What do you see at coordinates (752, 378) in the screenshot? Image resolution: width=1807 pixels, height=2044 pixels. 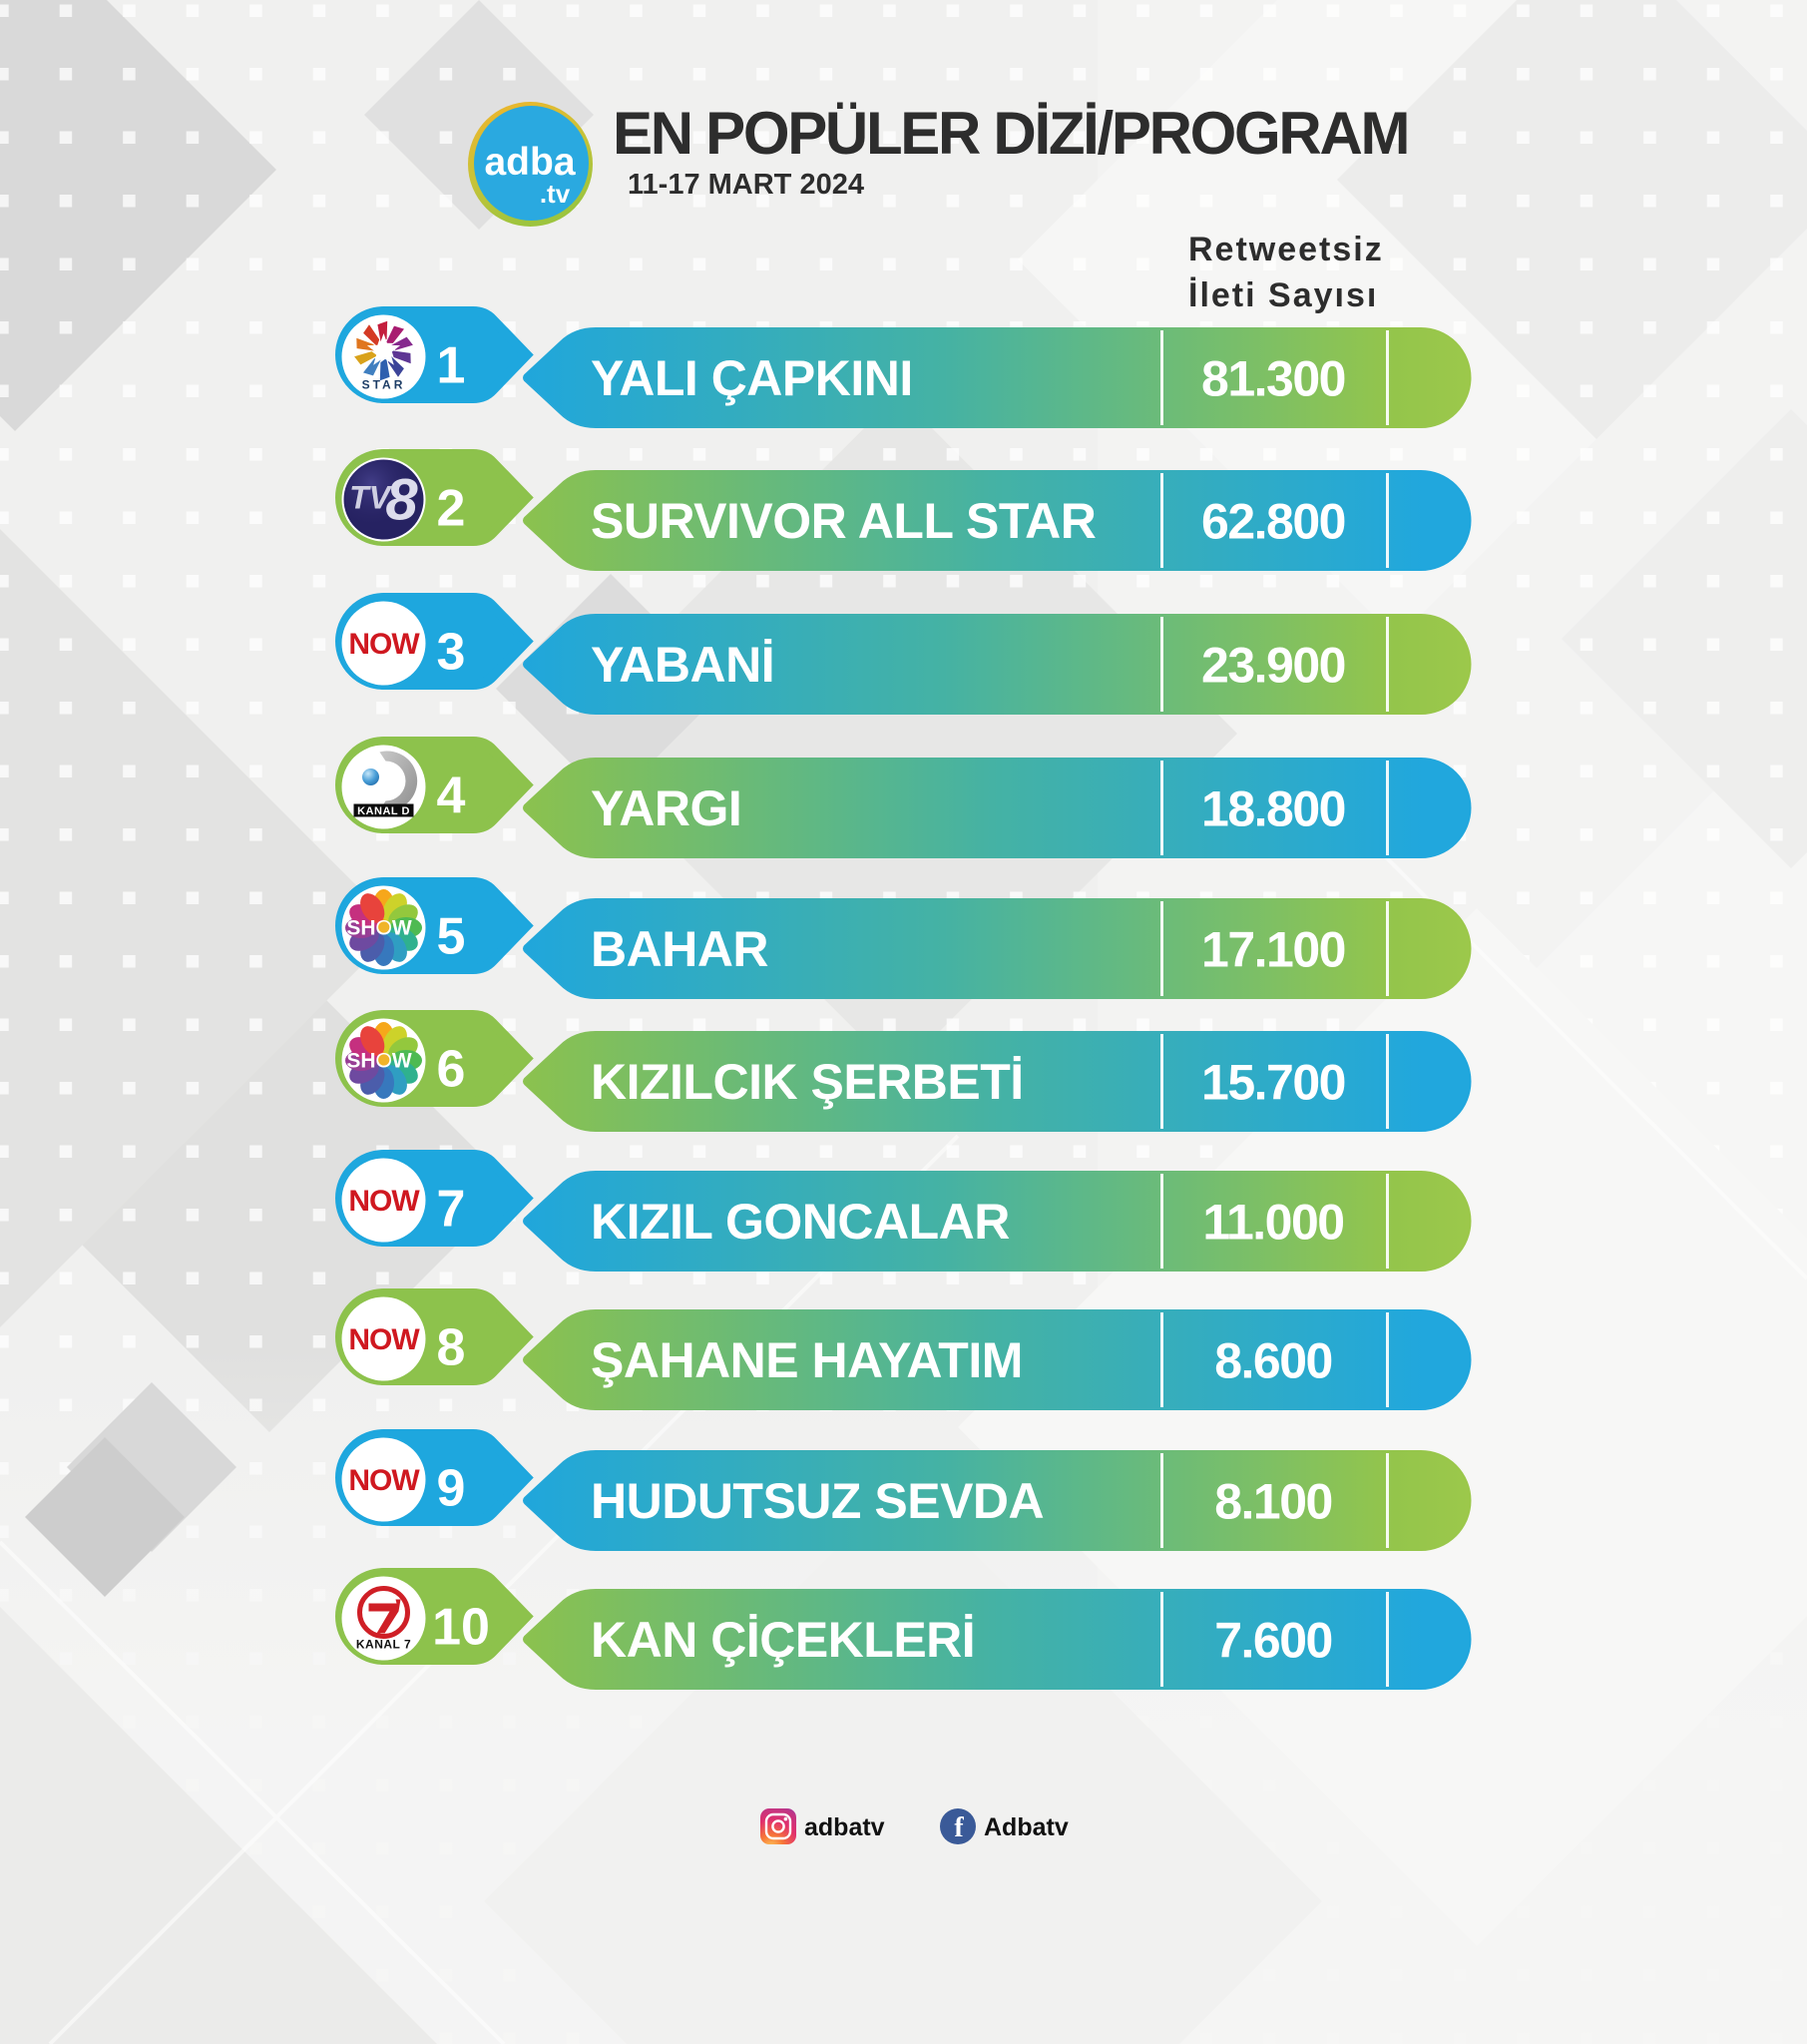 I see `svg-text: YALI ÇAPKINI` at bounding box center [752, 378].